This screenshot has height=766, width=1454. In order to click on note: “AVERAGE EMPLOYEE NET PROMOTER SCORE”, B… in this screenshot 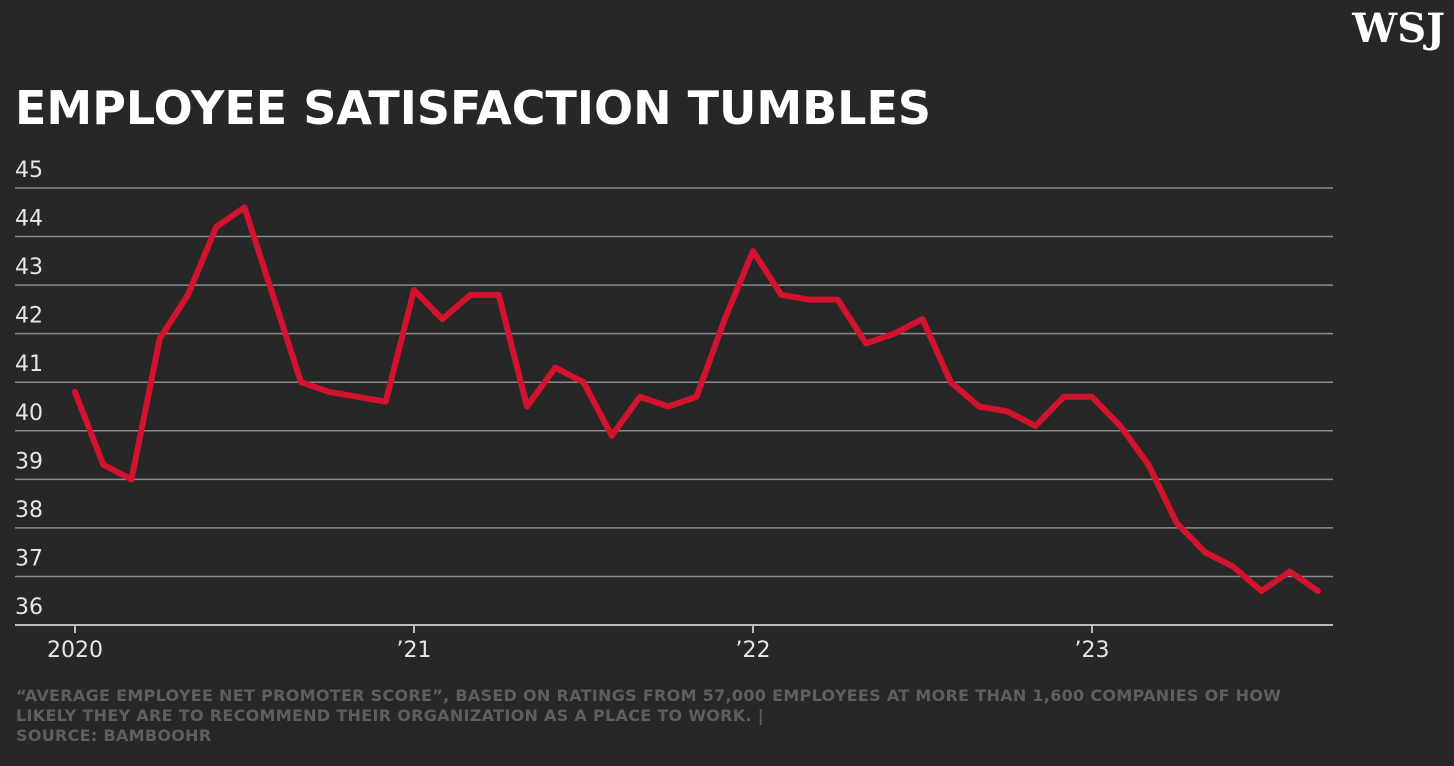, I will do `click(649, 705)`.